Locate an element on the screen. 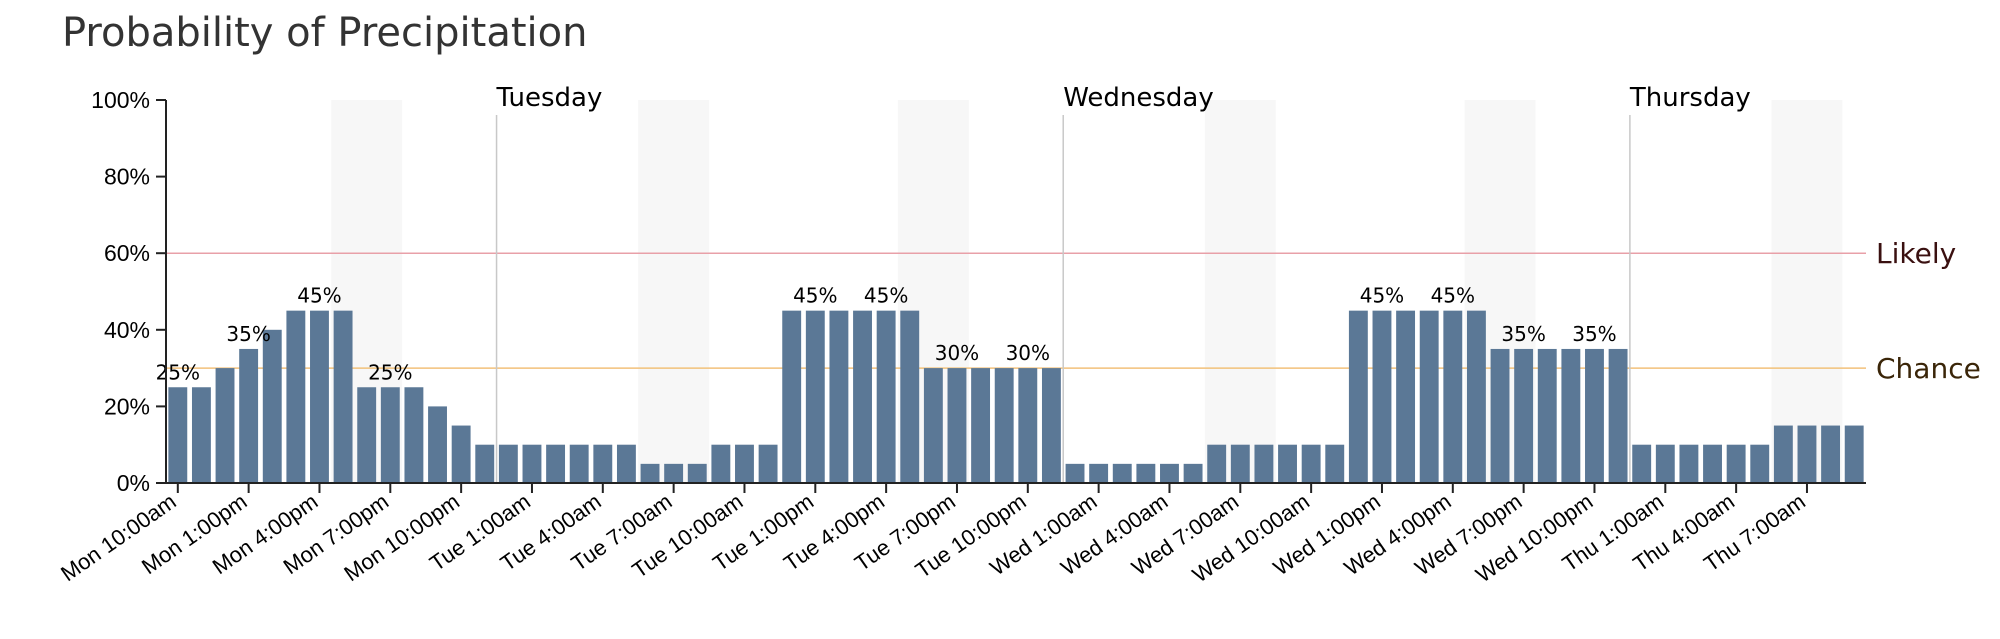 The width and height of the screenshot is (2000, 639). data-label: 30% is located at coordinates (1028, 353).